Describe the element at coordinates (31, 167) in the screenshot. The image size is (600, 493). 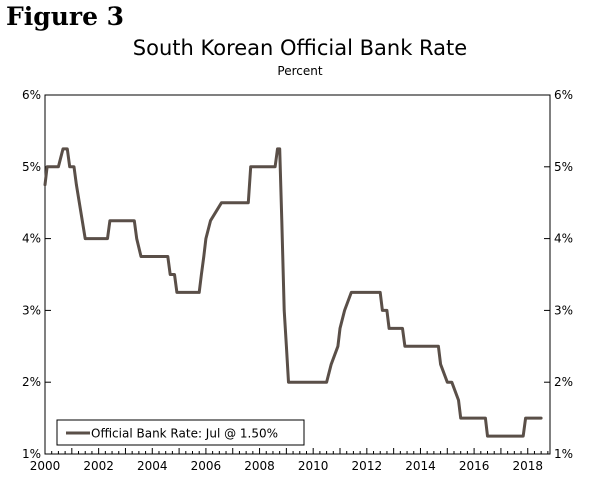
I see `y-tick-label-left: 5%` at that location.